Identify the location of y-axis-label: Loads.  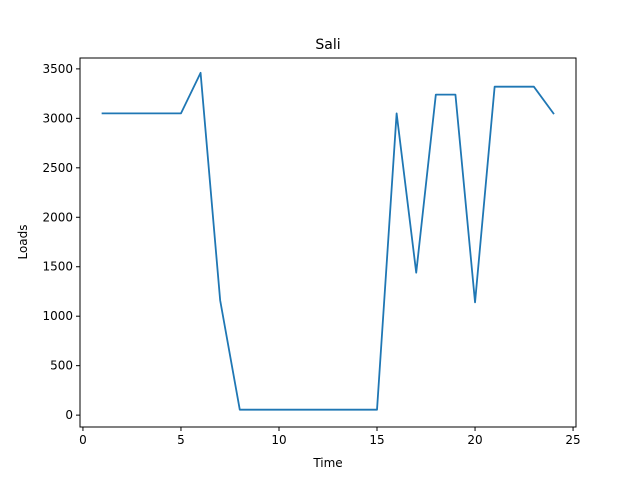
(23, 241).